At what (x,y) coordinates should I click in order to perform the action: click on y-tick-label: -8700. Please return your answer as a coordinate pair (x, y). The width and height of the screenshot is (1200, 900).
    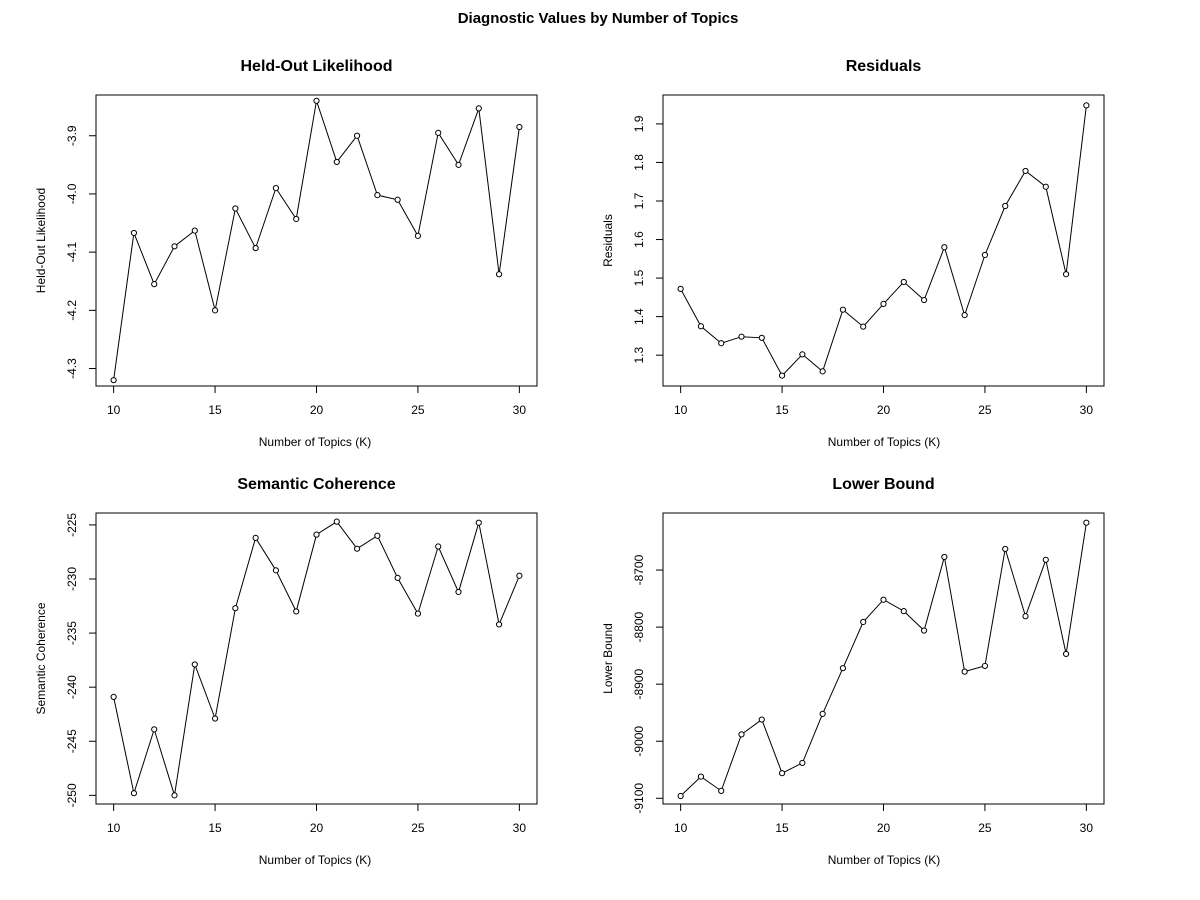
    Looking at the image, I should click on (639, 569).